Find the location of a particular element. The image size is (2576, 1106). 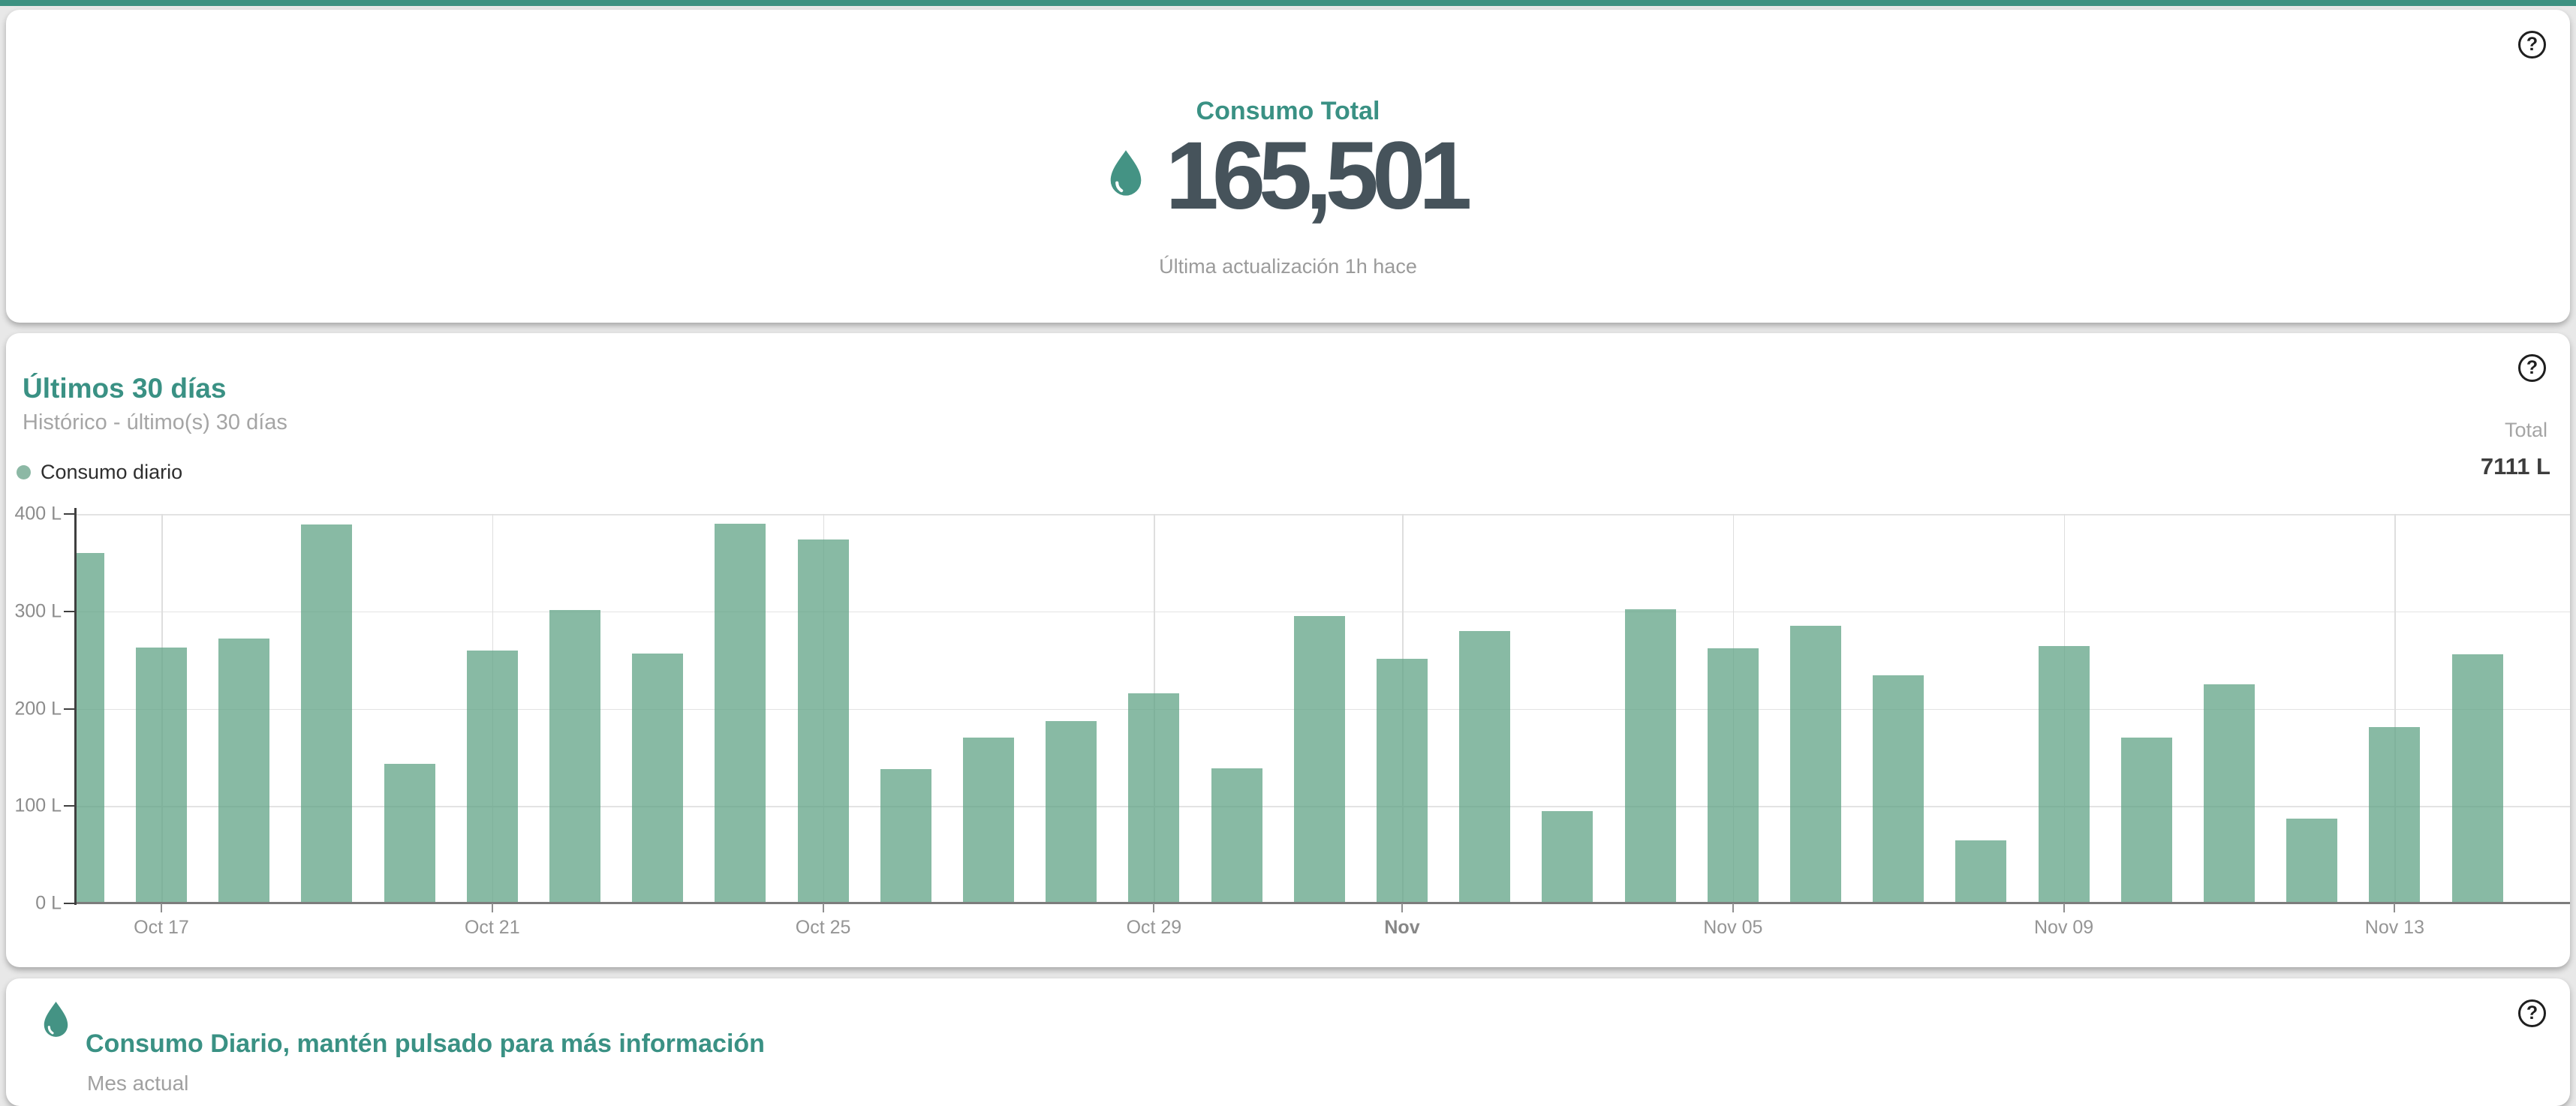

x-axis-tick-label: Nov is located at coordinates (1402, 927).